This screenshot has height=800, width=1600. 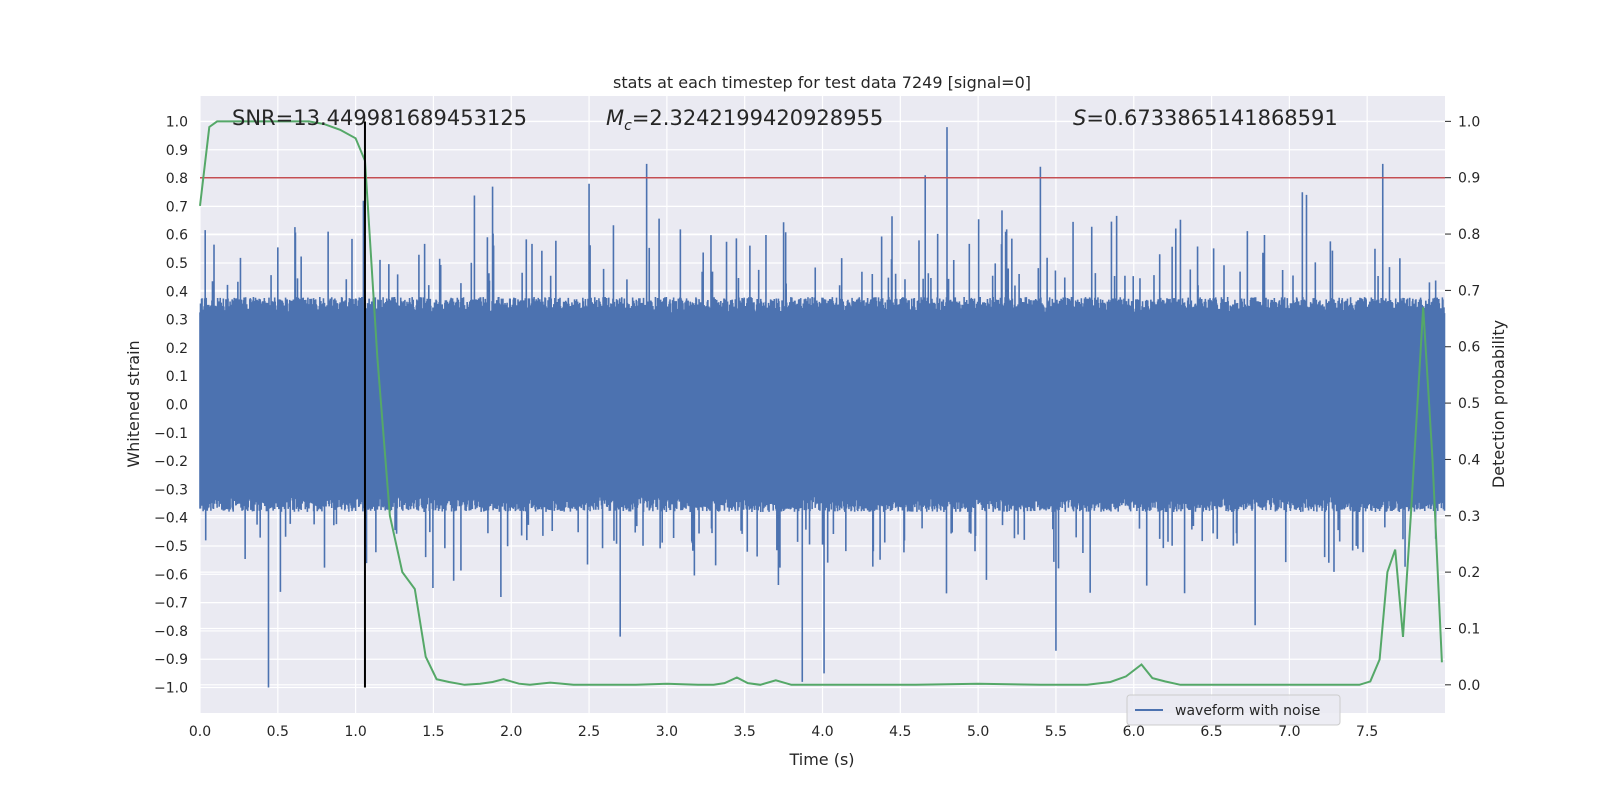 I want to click on s-symbol: S, so click(x=1079, y=118).